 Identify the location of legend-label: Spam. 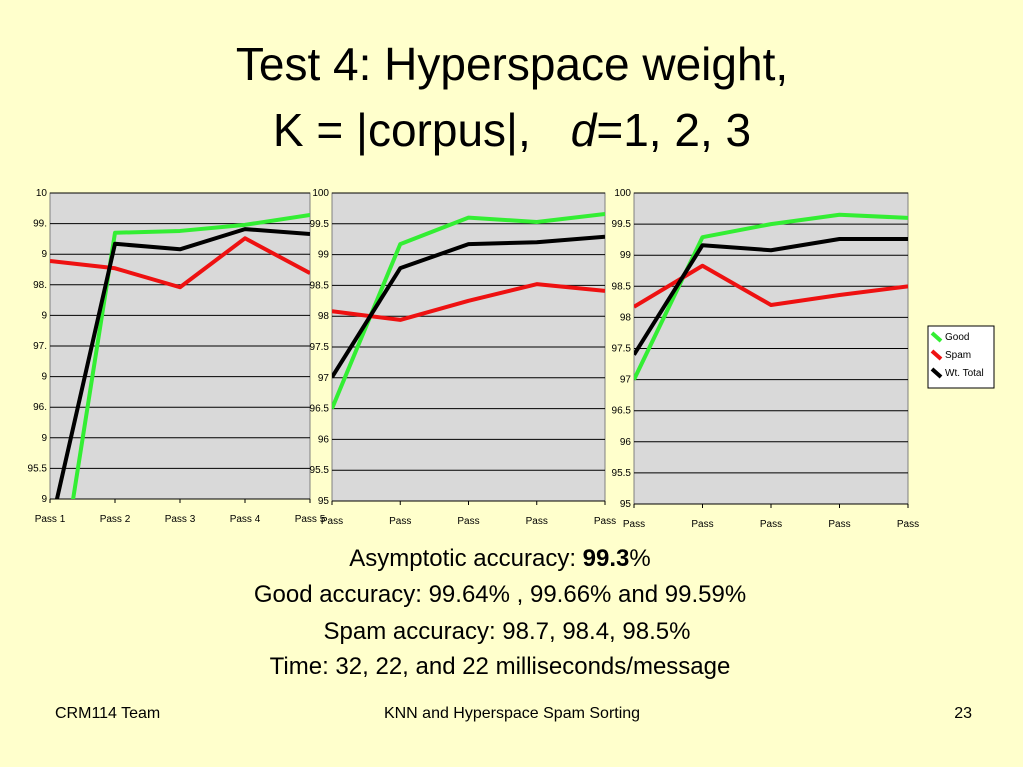
(958, 355).